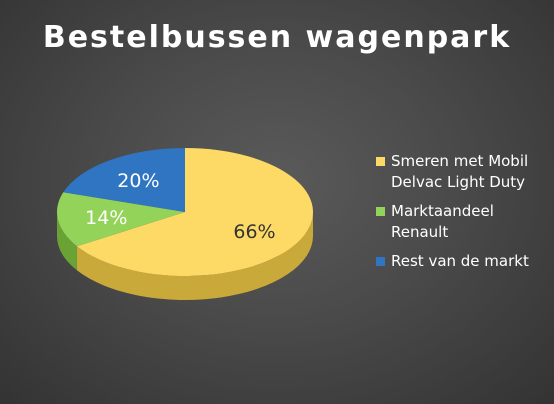 The width and height of the screenshot is (554, 404). Describe the element at coordinates (442, 221) in the screenshot. I see `legend-label: Marktaandeel Renault` at that location.